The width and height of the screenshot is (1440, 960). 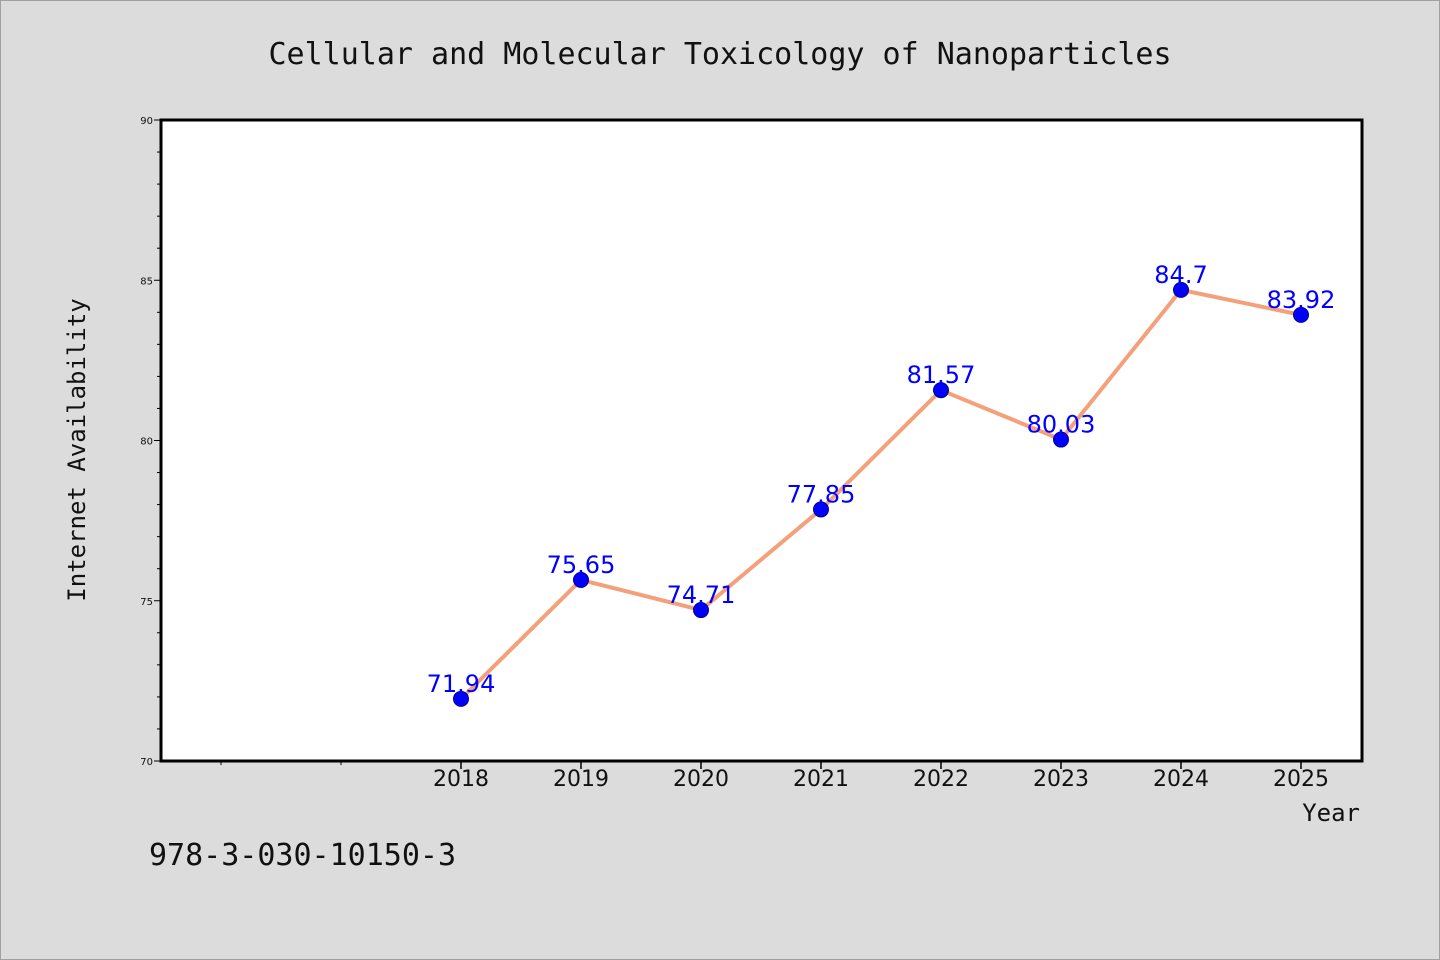 I want to click on x-tick-label: 2018, so click(x=461, y=779).